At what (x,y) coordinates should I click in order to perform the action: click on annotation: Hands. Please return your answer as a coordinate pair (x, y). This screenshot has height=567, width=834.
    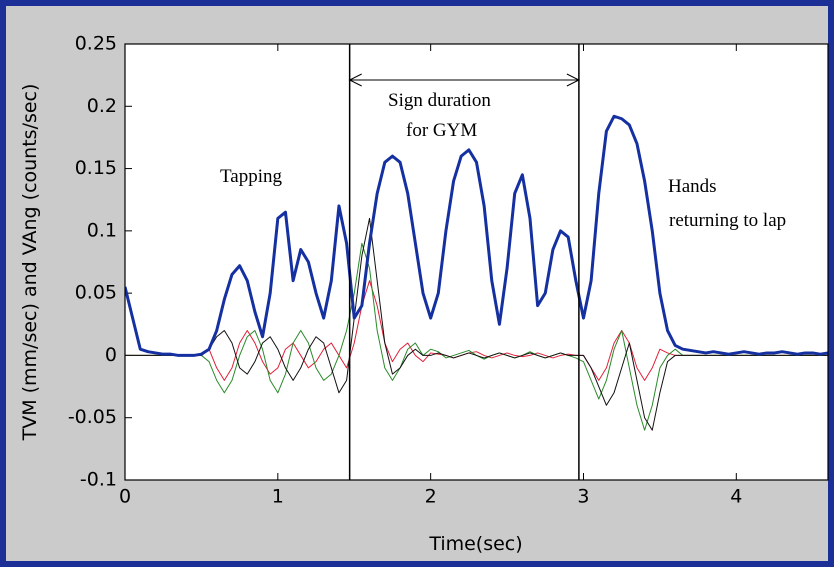
    Looking at the image, I should click on (692, 186).